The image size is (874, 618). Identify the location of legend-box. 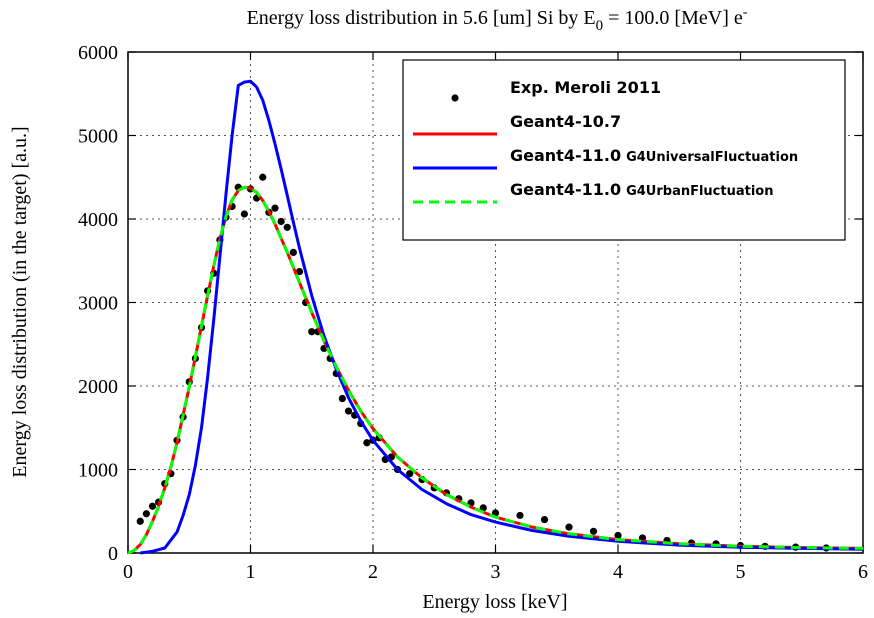
(624, 150).